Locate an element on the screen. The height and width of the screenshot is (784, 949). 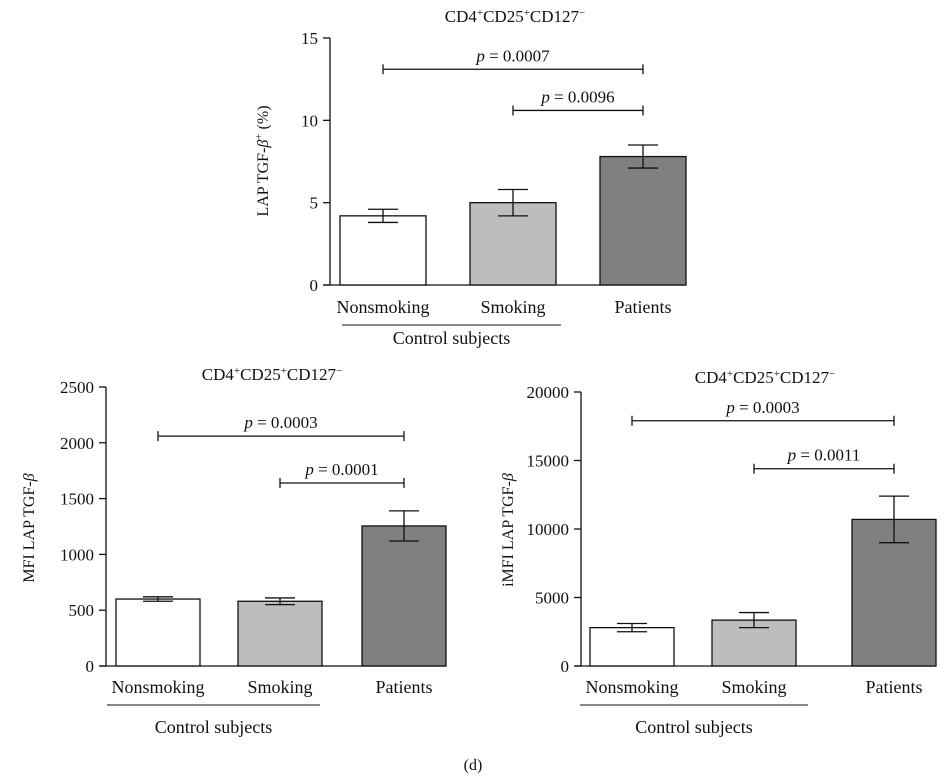
y-tick-label: 5000 is located at coordinates (552, 598).